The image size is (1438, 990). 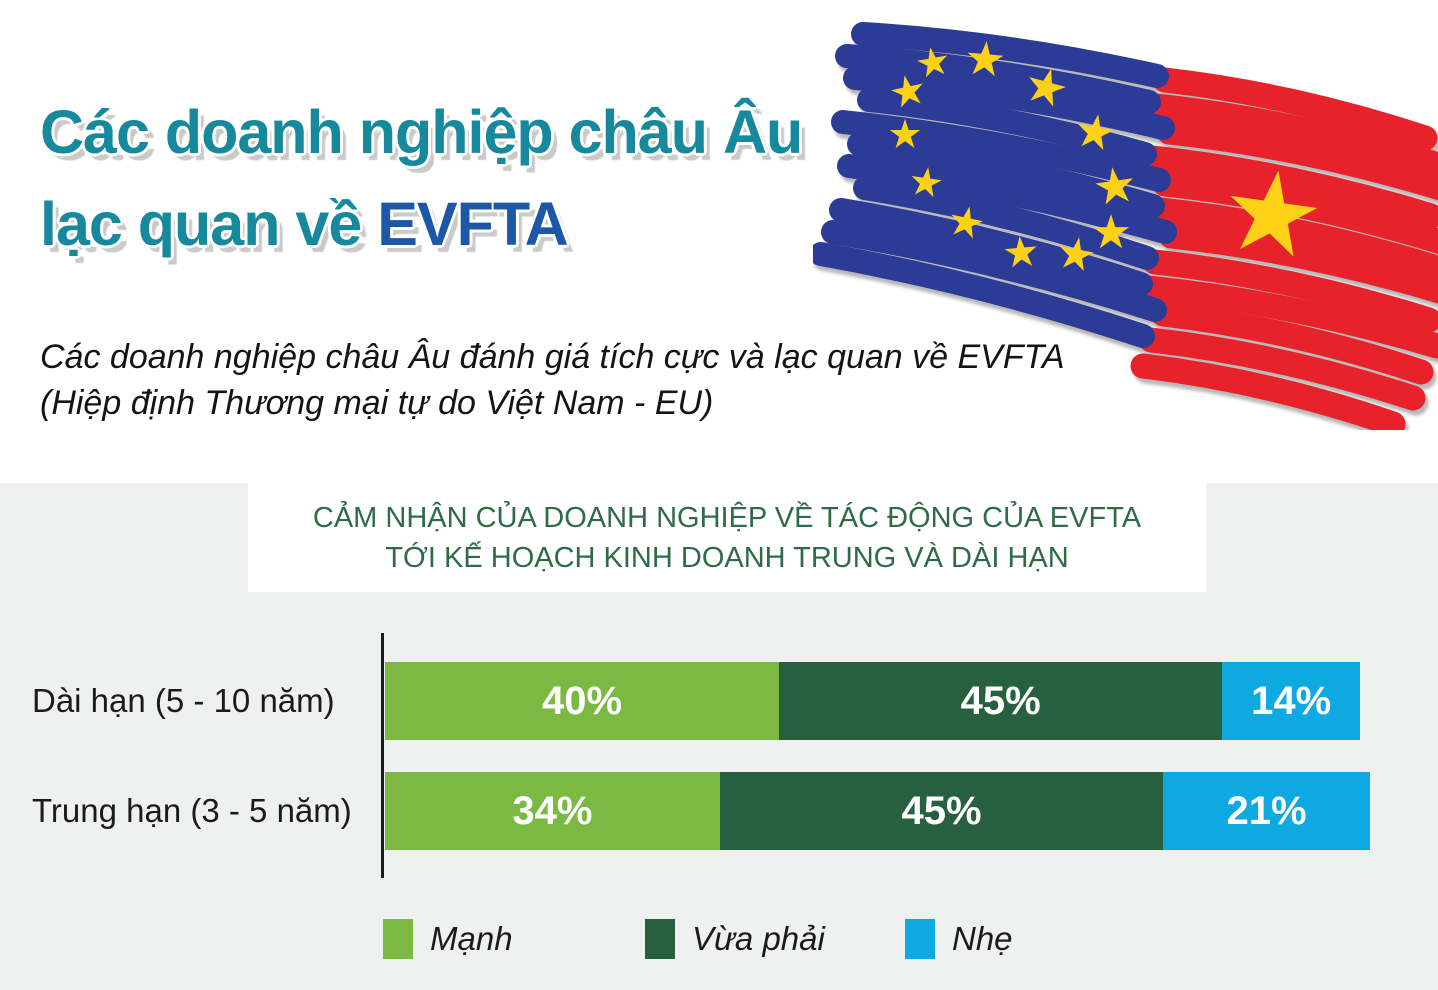 What do you see at coordinates (471, 938) in the screenshot?
I see `legend-label: Mạnh` at bounding box center [471, 938].